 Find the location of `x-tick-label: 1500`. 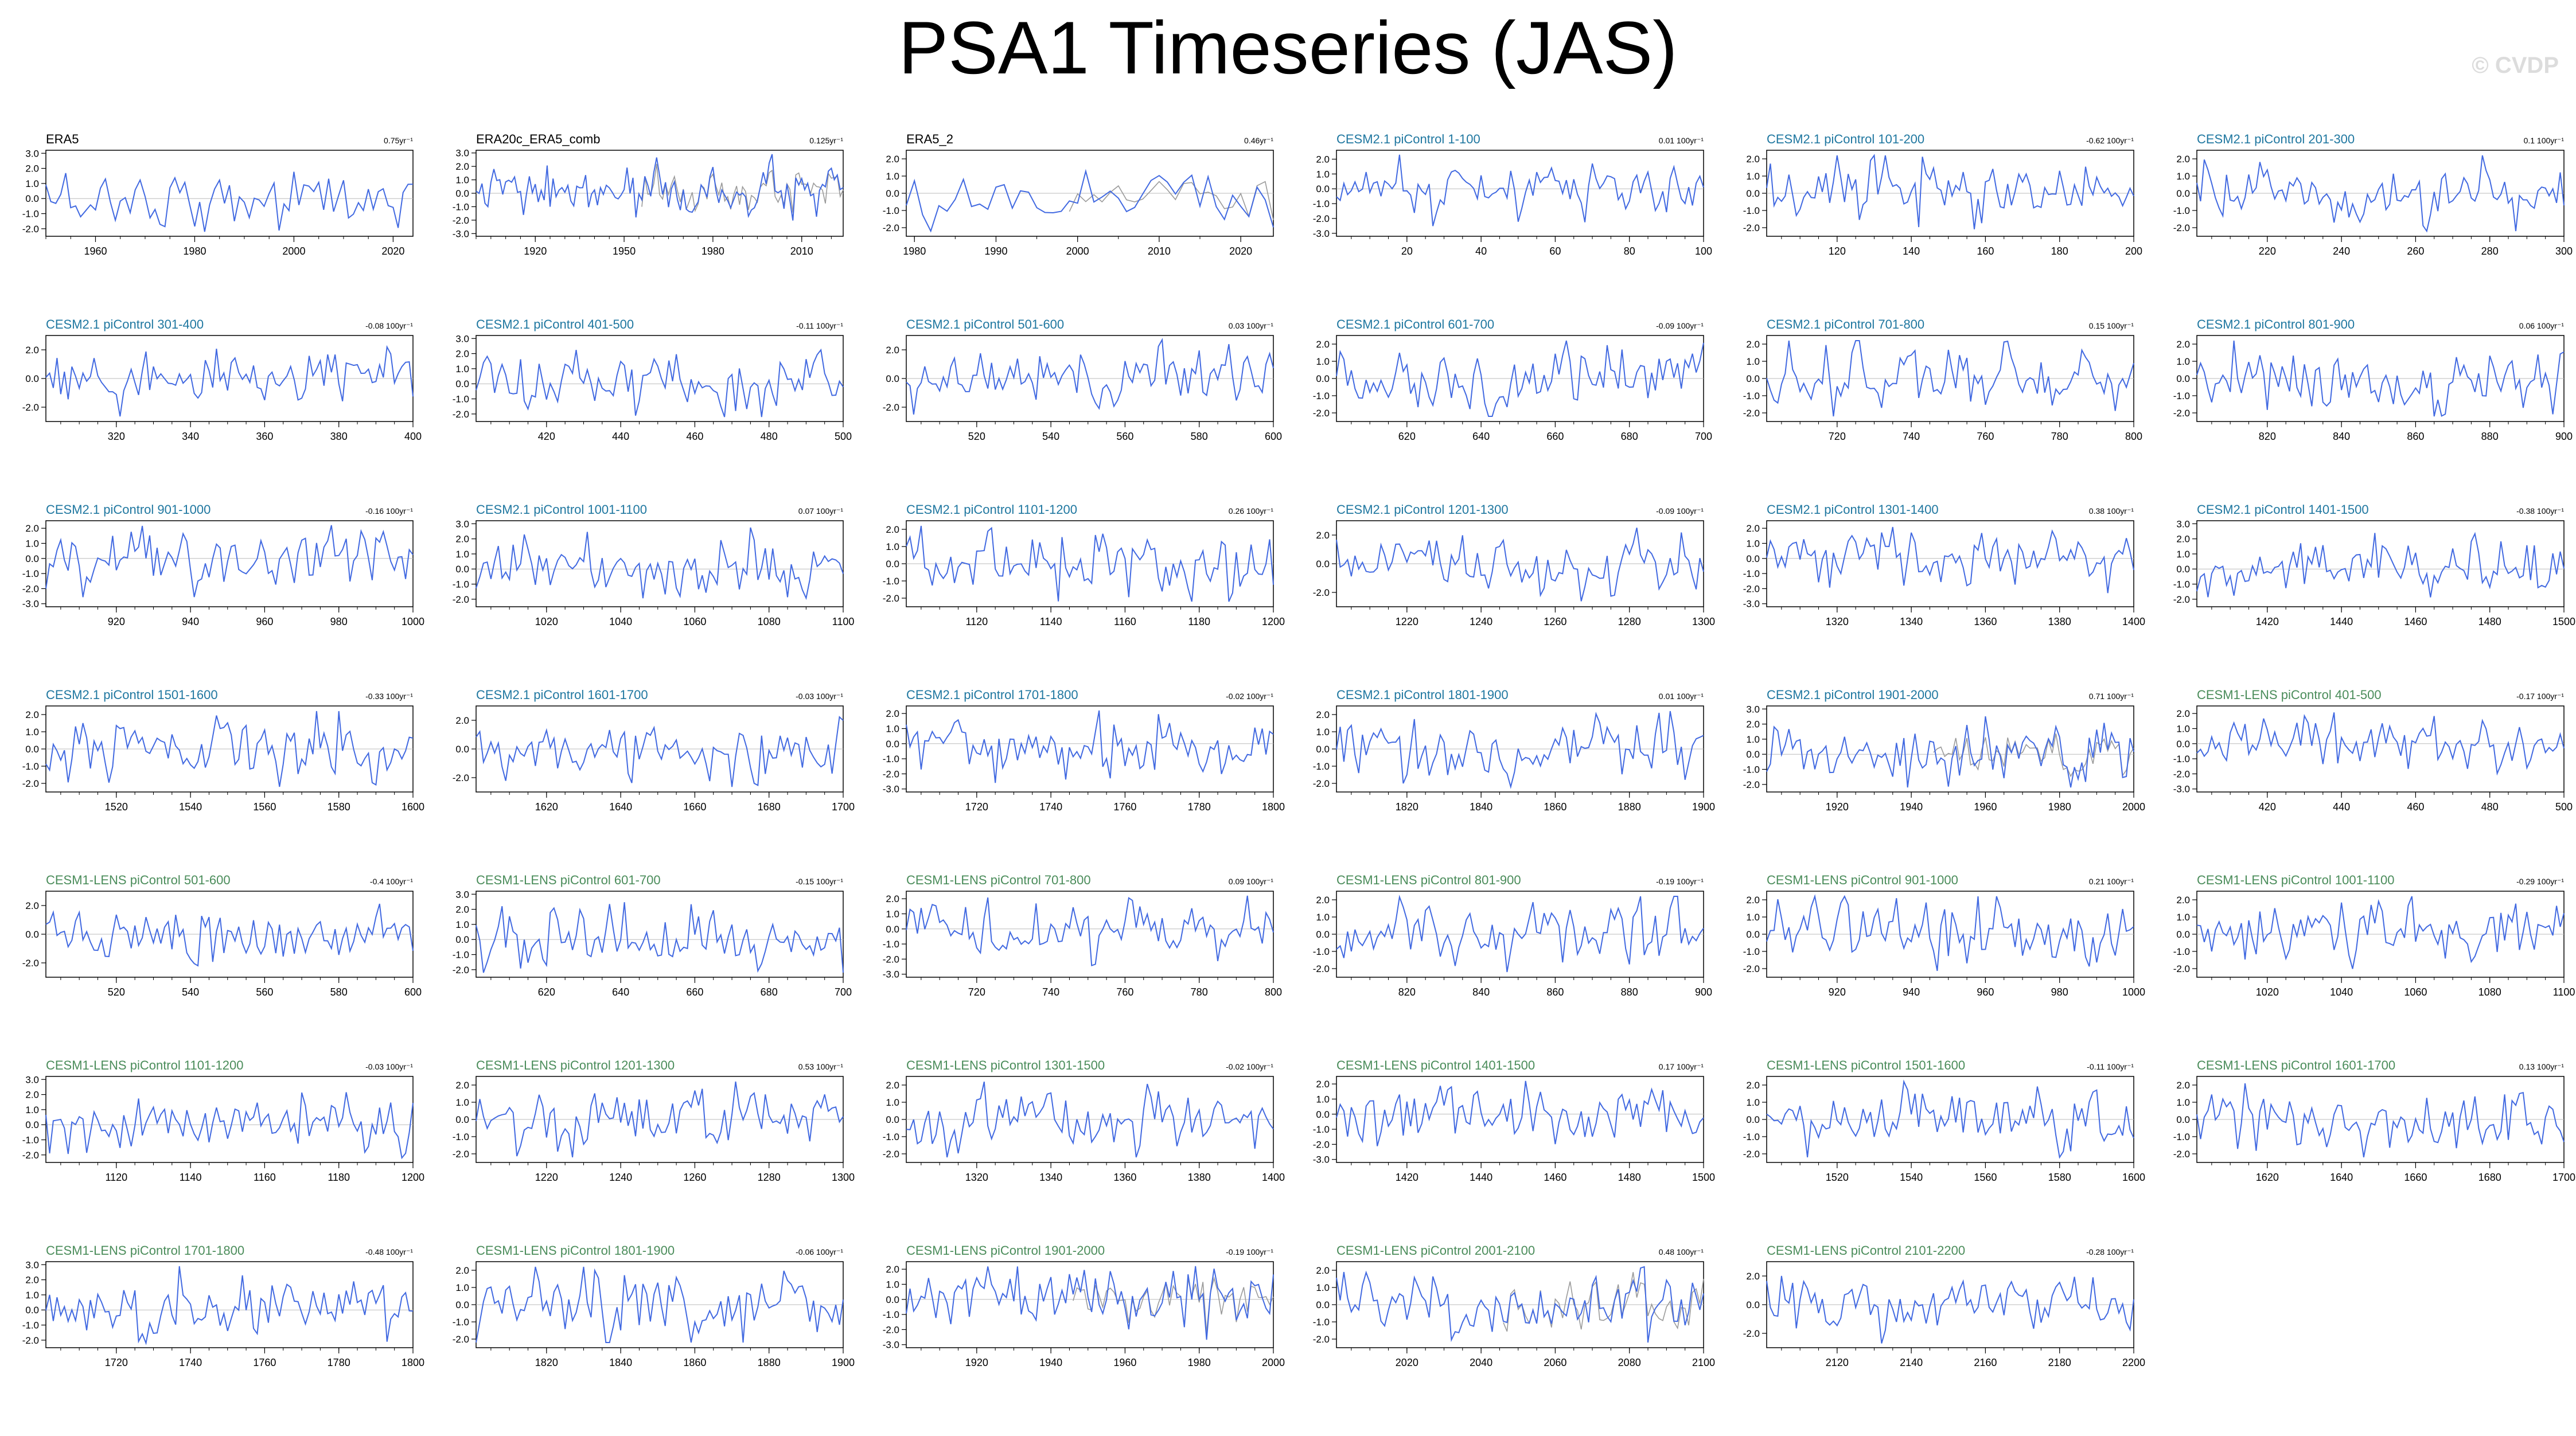

x-tick-label: 1500 is located at coordinates (2564, 621).